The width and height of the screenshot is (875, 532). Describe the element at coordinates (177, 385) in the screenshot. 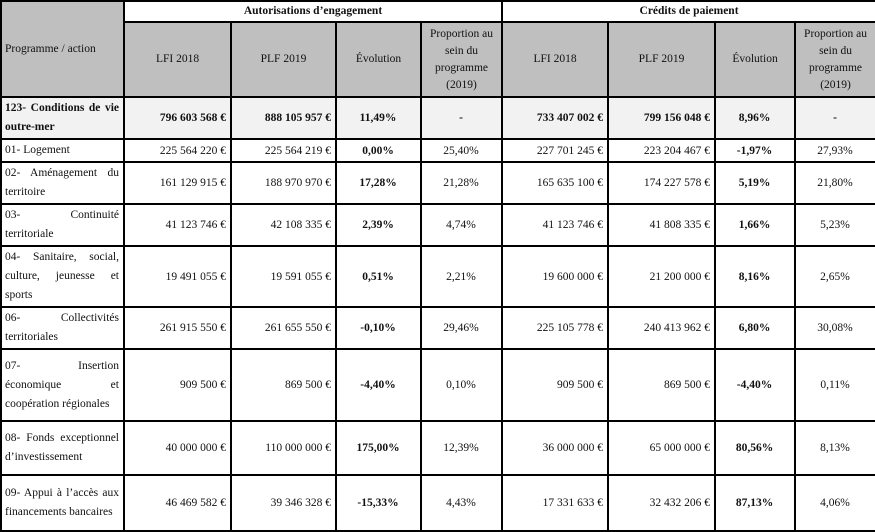

I see `cell-ae-lfi: 909 500 €` at that location.